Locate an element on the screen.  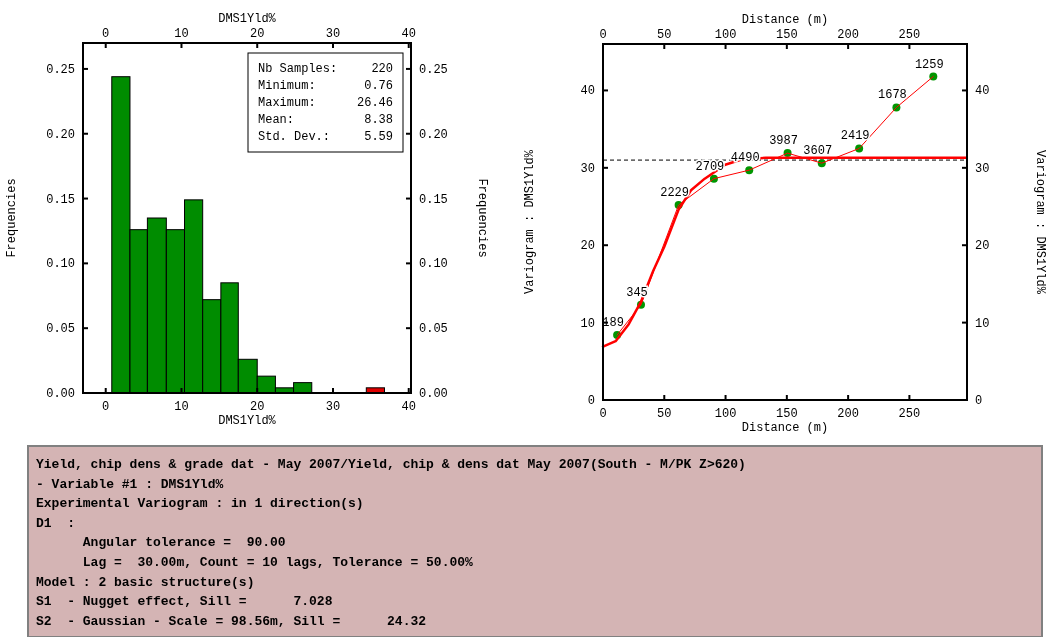
x-axis-title: Distance (m) is located at coordinates (785, 428).